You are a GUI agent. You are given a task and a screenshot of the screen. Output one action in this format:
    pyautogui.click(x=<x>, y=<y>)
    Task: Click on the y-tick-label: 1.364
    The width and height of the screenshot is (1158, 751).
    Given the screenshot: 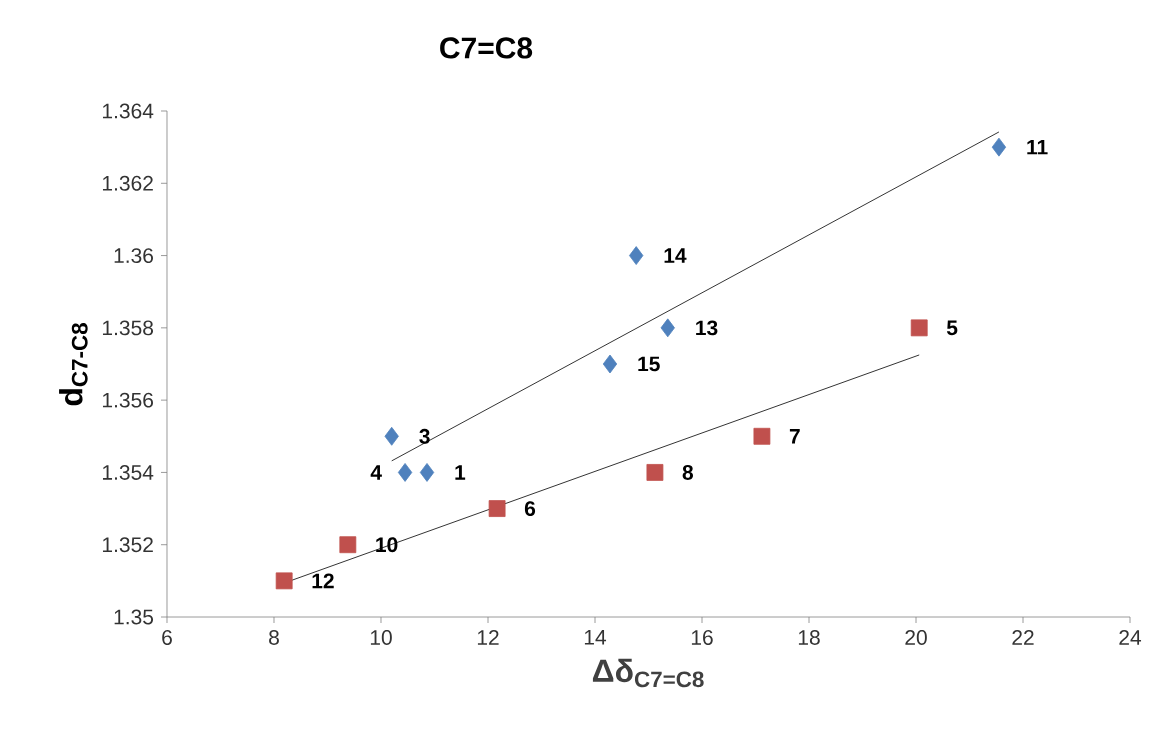 What is the action you would take?
    pyautogui.click(x=128, y=111)
    